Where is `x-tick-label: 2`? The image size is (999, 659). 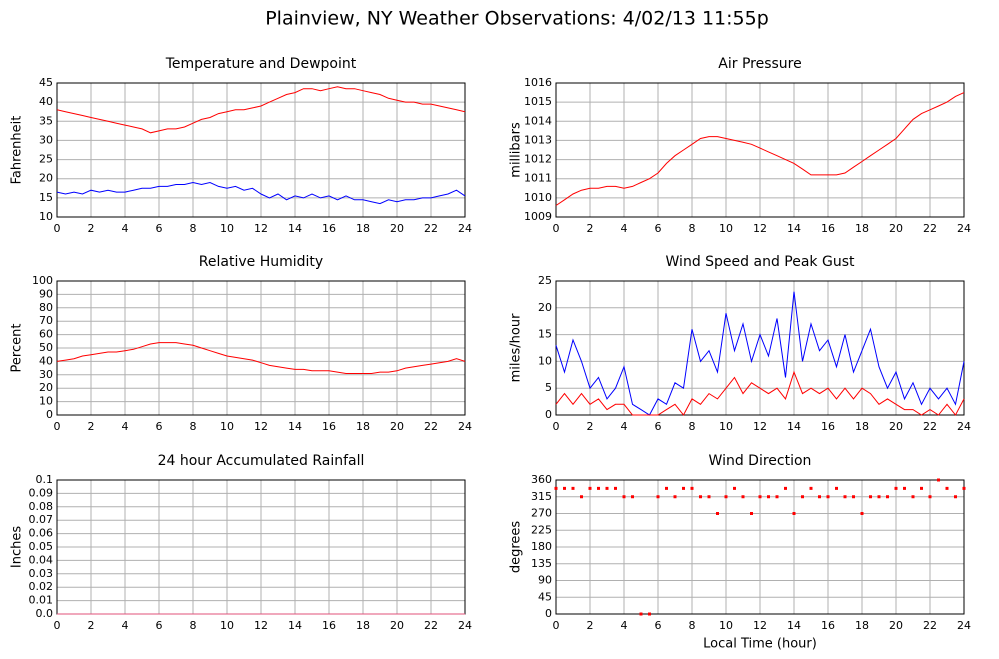
x-tick-label: 2 is located at coordinates (91, 625).